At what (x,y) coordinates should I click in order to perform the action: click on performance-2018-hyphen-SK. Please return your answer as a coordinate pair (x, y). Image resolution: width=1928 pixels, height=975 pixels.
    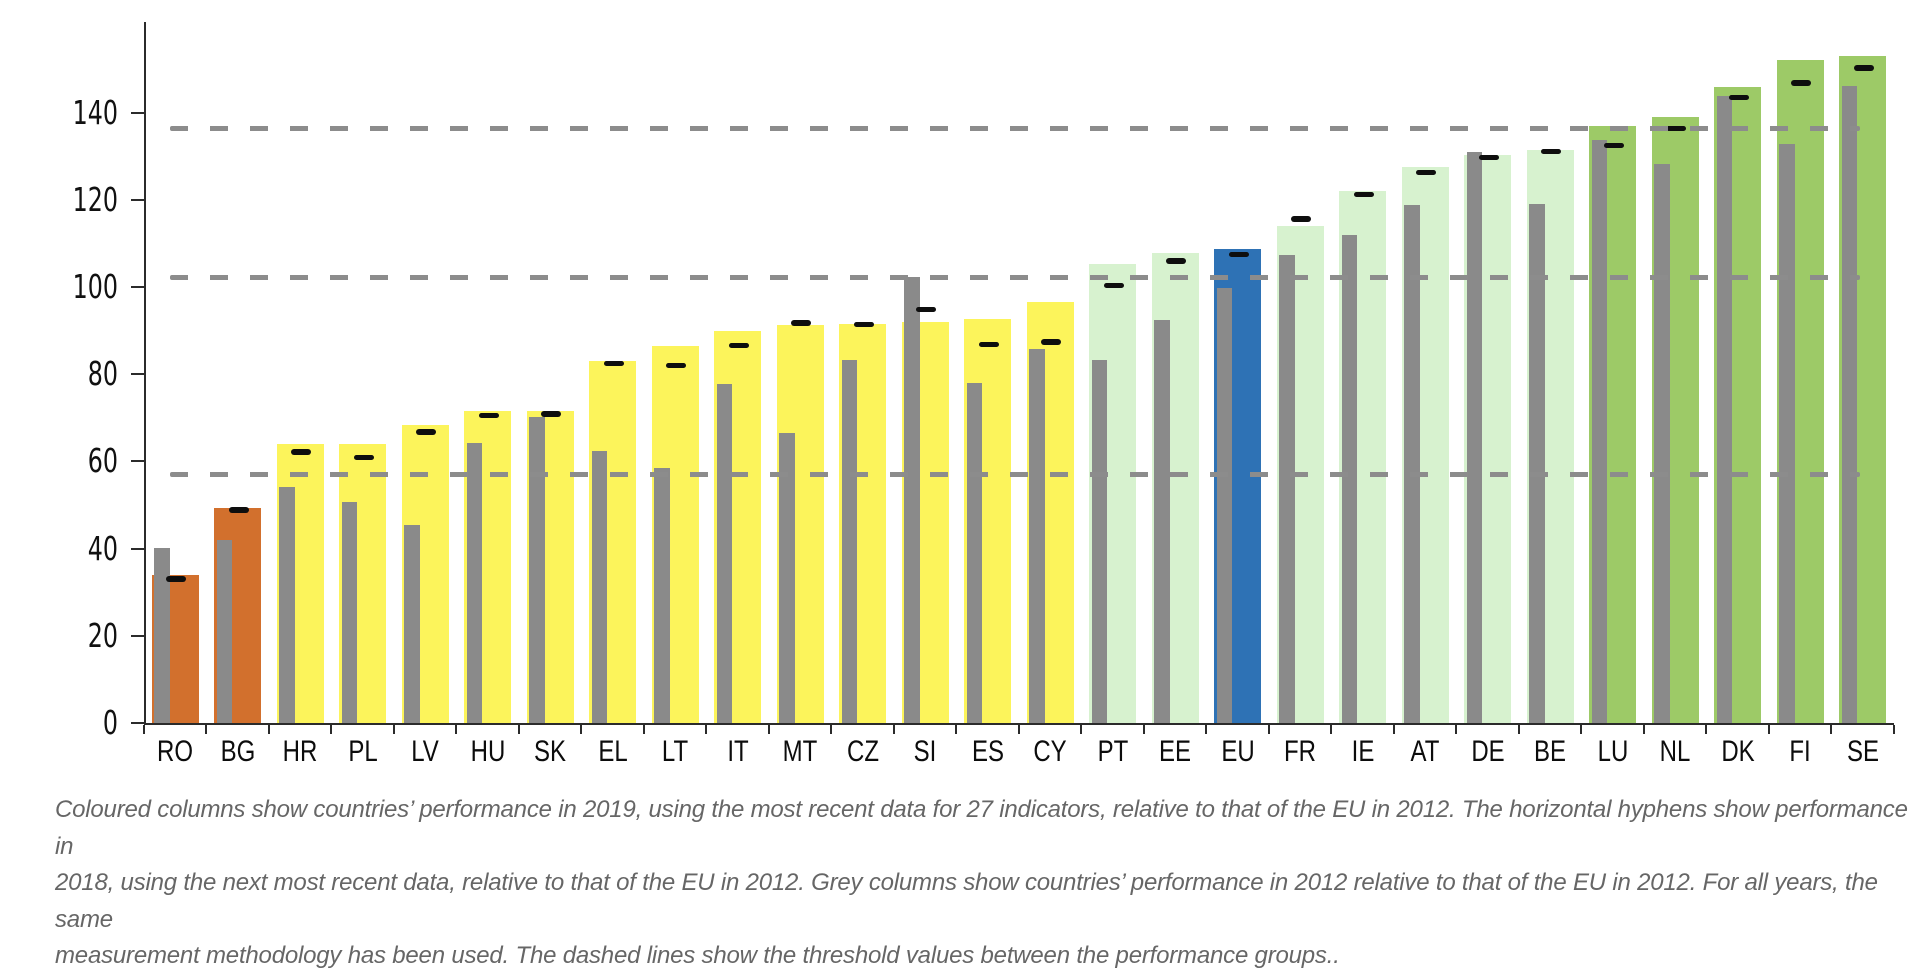
    Looking at the image, I should click on (551, 414).